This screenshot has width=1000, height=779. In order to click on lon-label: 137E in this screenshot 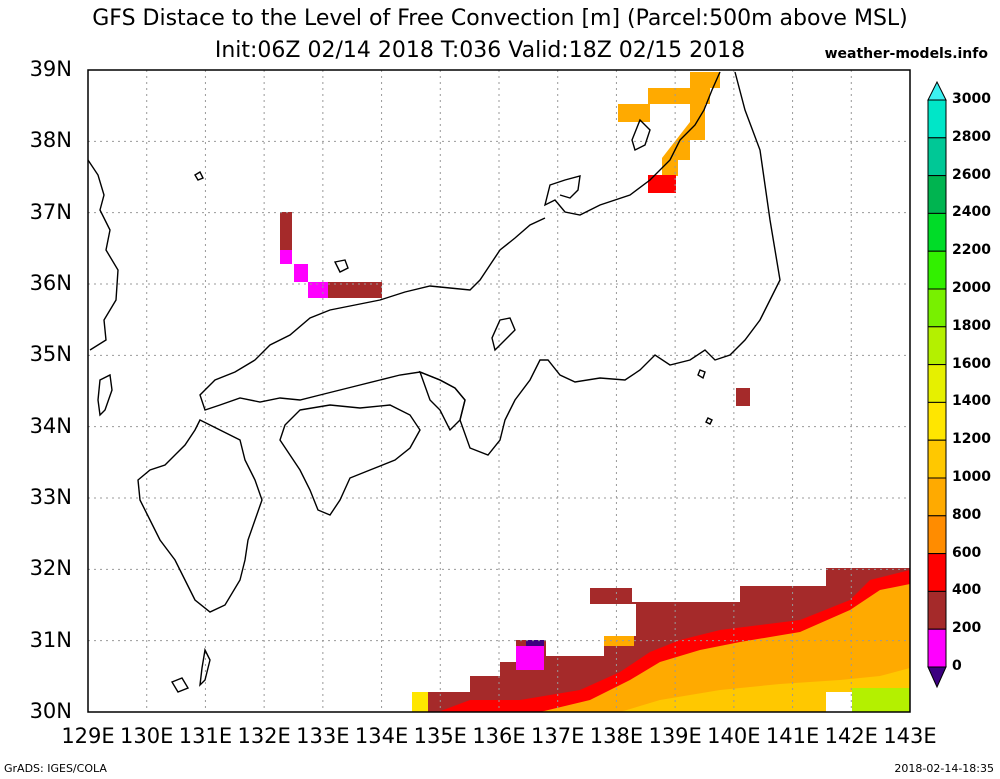, I will do `click(558, 736)`.